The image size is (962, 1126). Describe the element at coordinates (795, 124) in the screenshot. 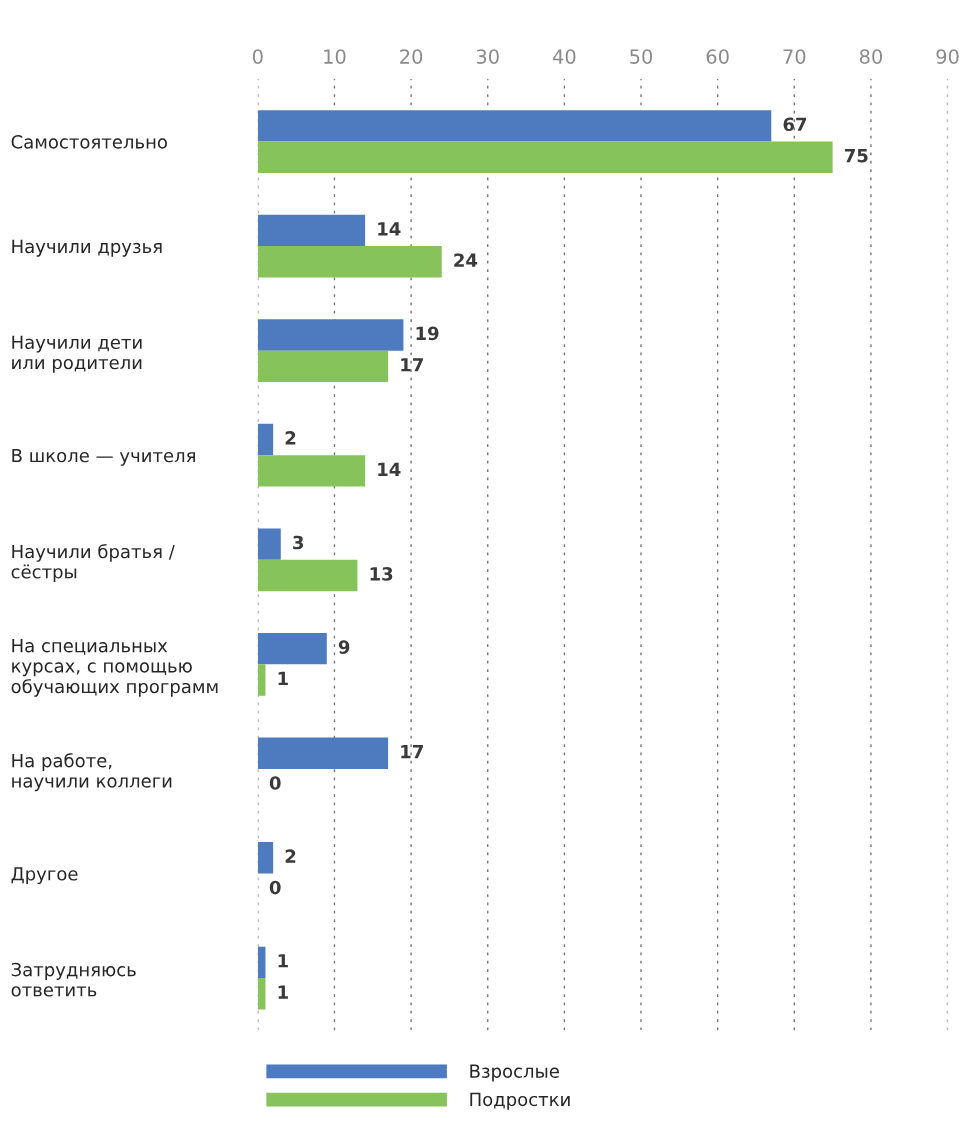

I see `data-label: 67` at that location.